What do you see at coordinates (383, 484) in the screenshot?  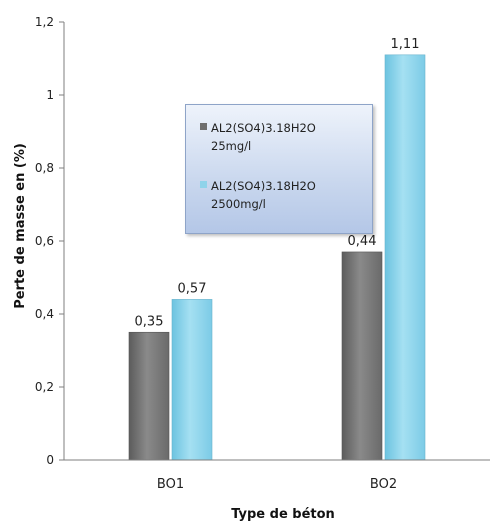 I see `x-category-label: BO2` at bounding box center [383, 484].